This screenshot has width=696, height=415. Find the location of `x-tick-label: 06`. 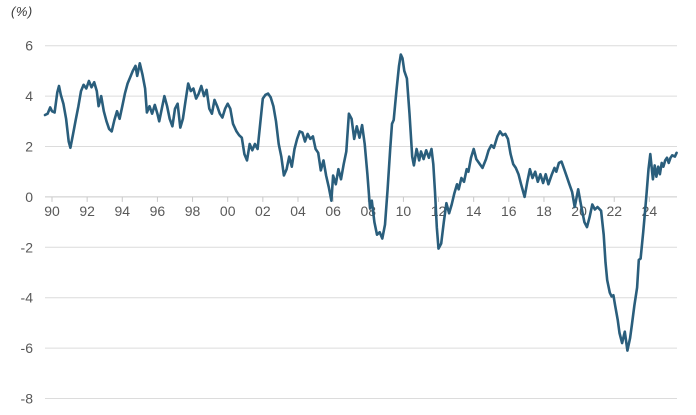

x-tick-label: 06 is located at coordinates (333, 211).